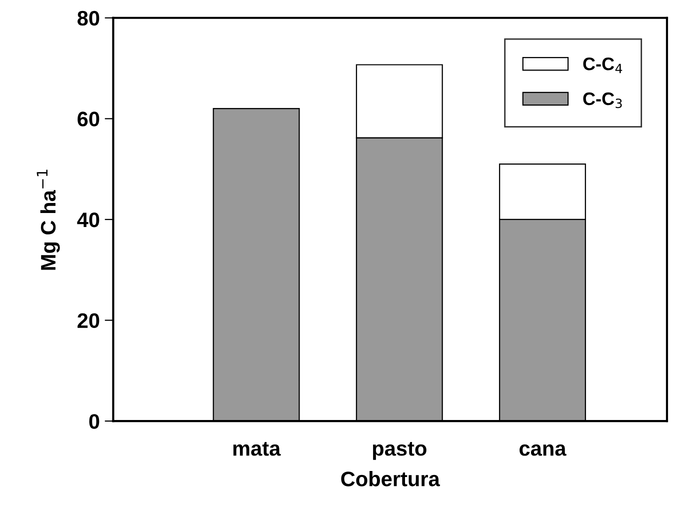  Describe the element at coordinates (88, 220) in the screenshot. I see `y-tick-label: 40` at that location.